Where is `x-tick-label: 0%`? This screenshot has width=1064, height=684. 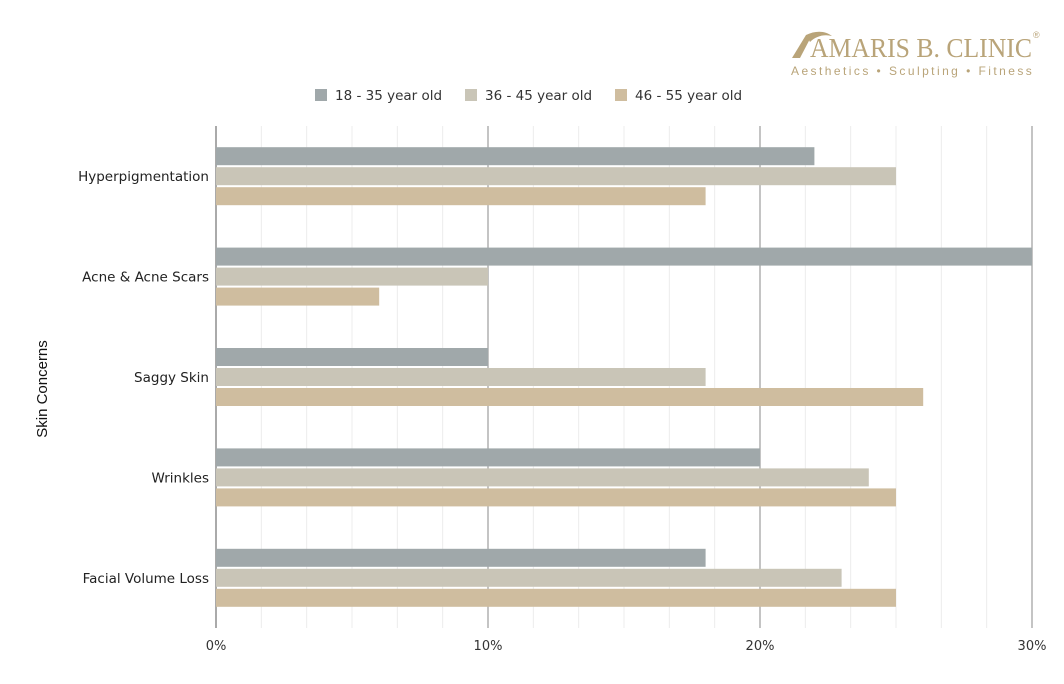 x-tick-label: 0% is located at coordinates (216, 646).